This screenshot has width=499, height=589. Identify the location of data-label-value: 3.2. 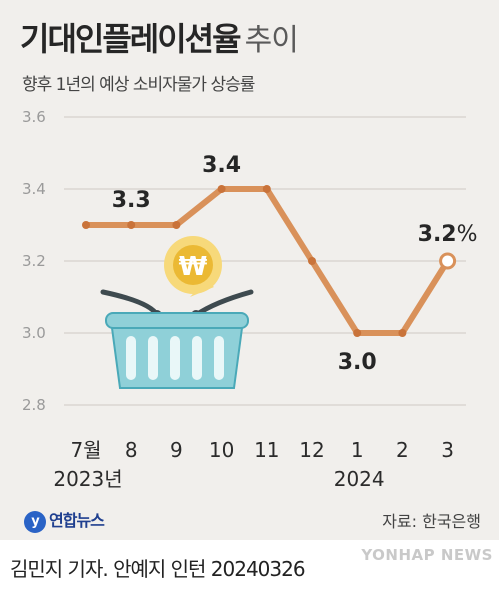
(437, 234).